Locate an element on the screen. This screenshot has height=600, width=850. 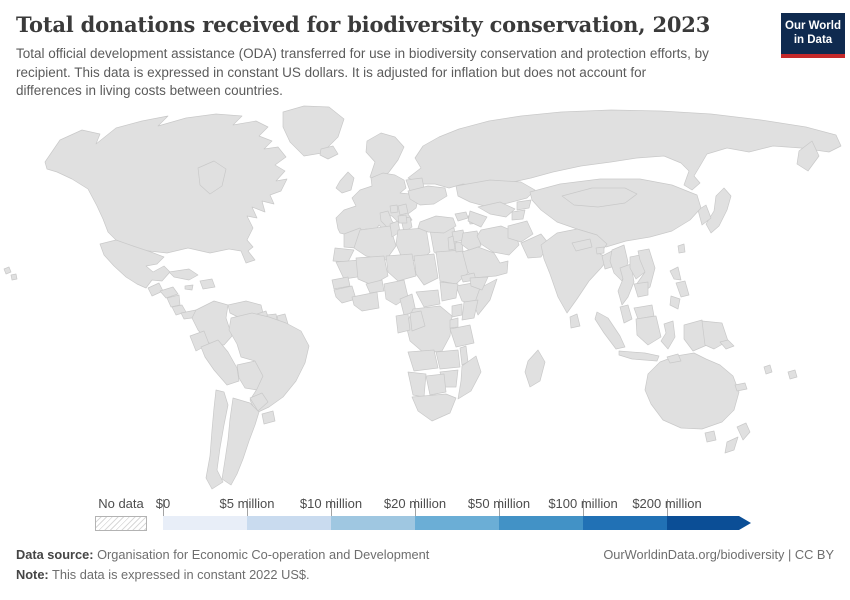
country-uzbekistan is located at coordinates (496, 209).